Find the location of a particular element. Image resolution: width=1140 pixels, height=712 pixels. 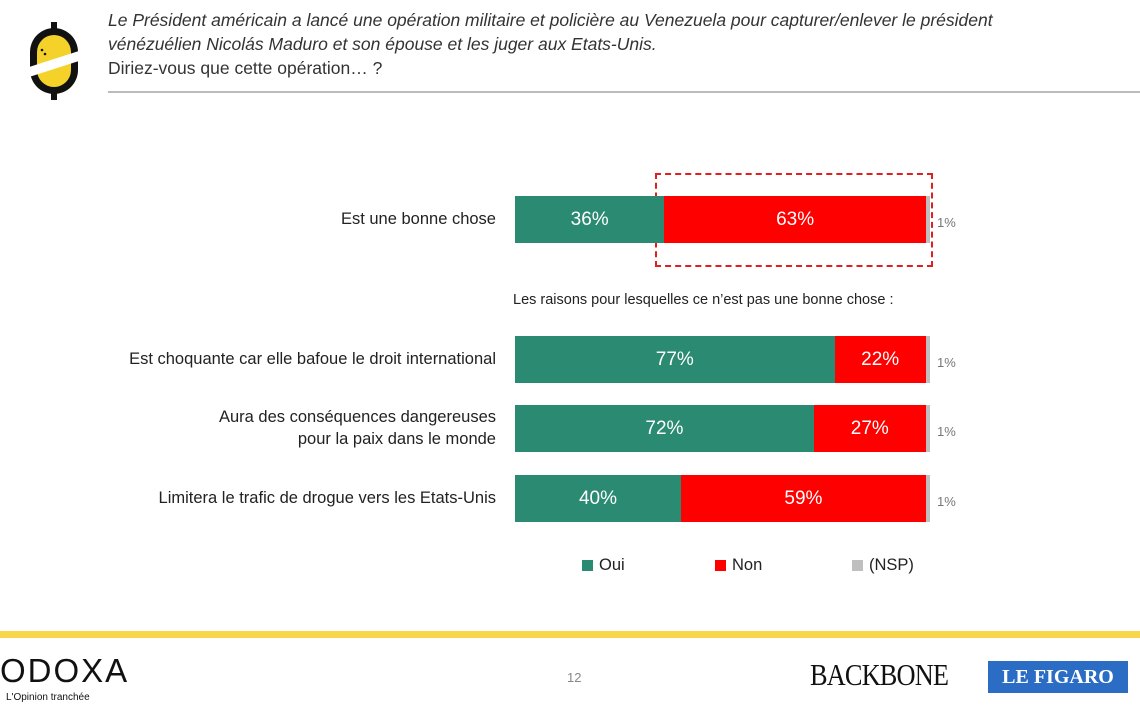

bar-row: 36% 63% is located at coordinates (722, 219).